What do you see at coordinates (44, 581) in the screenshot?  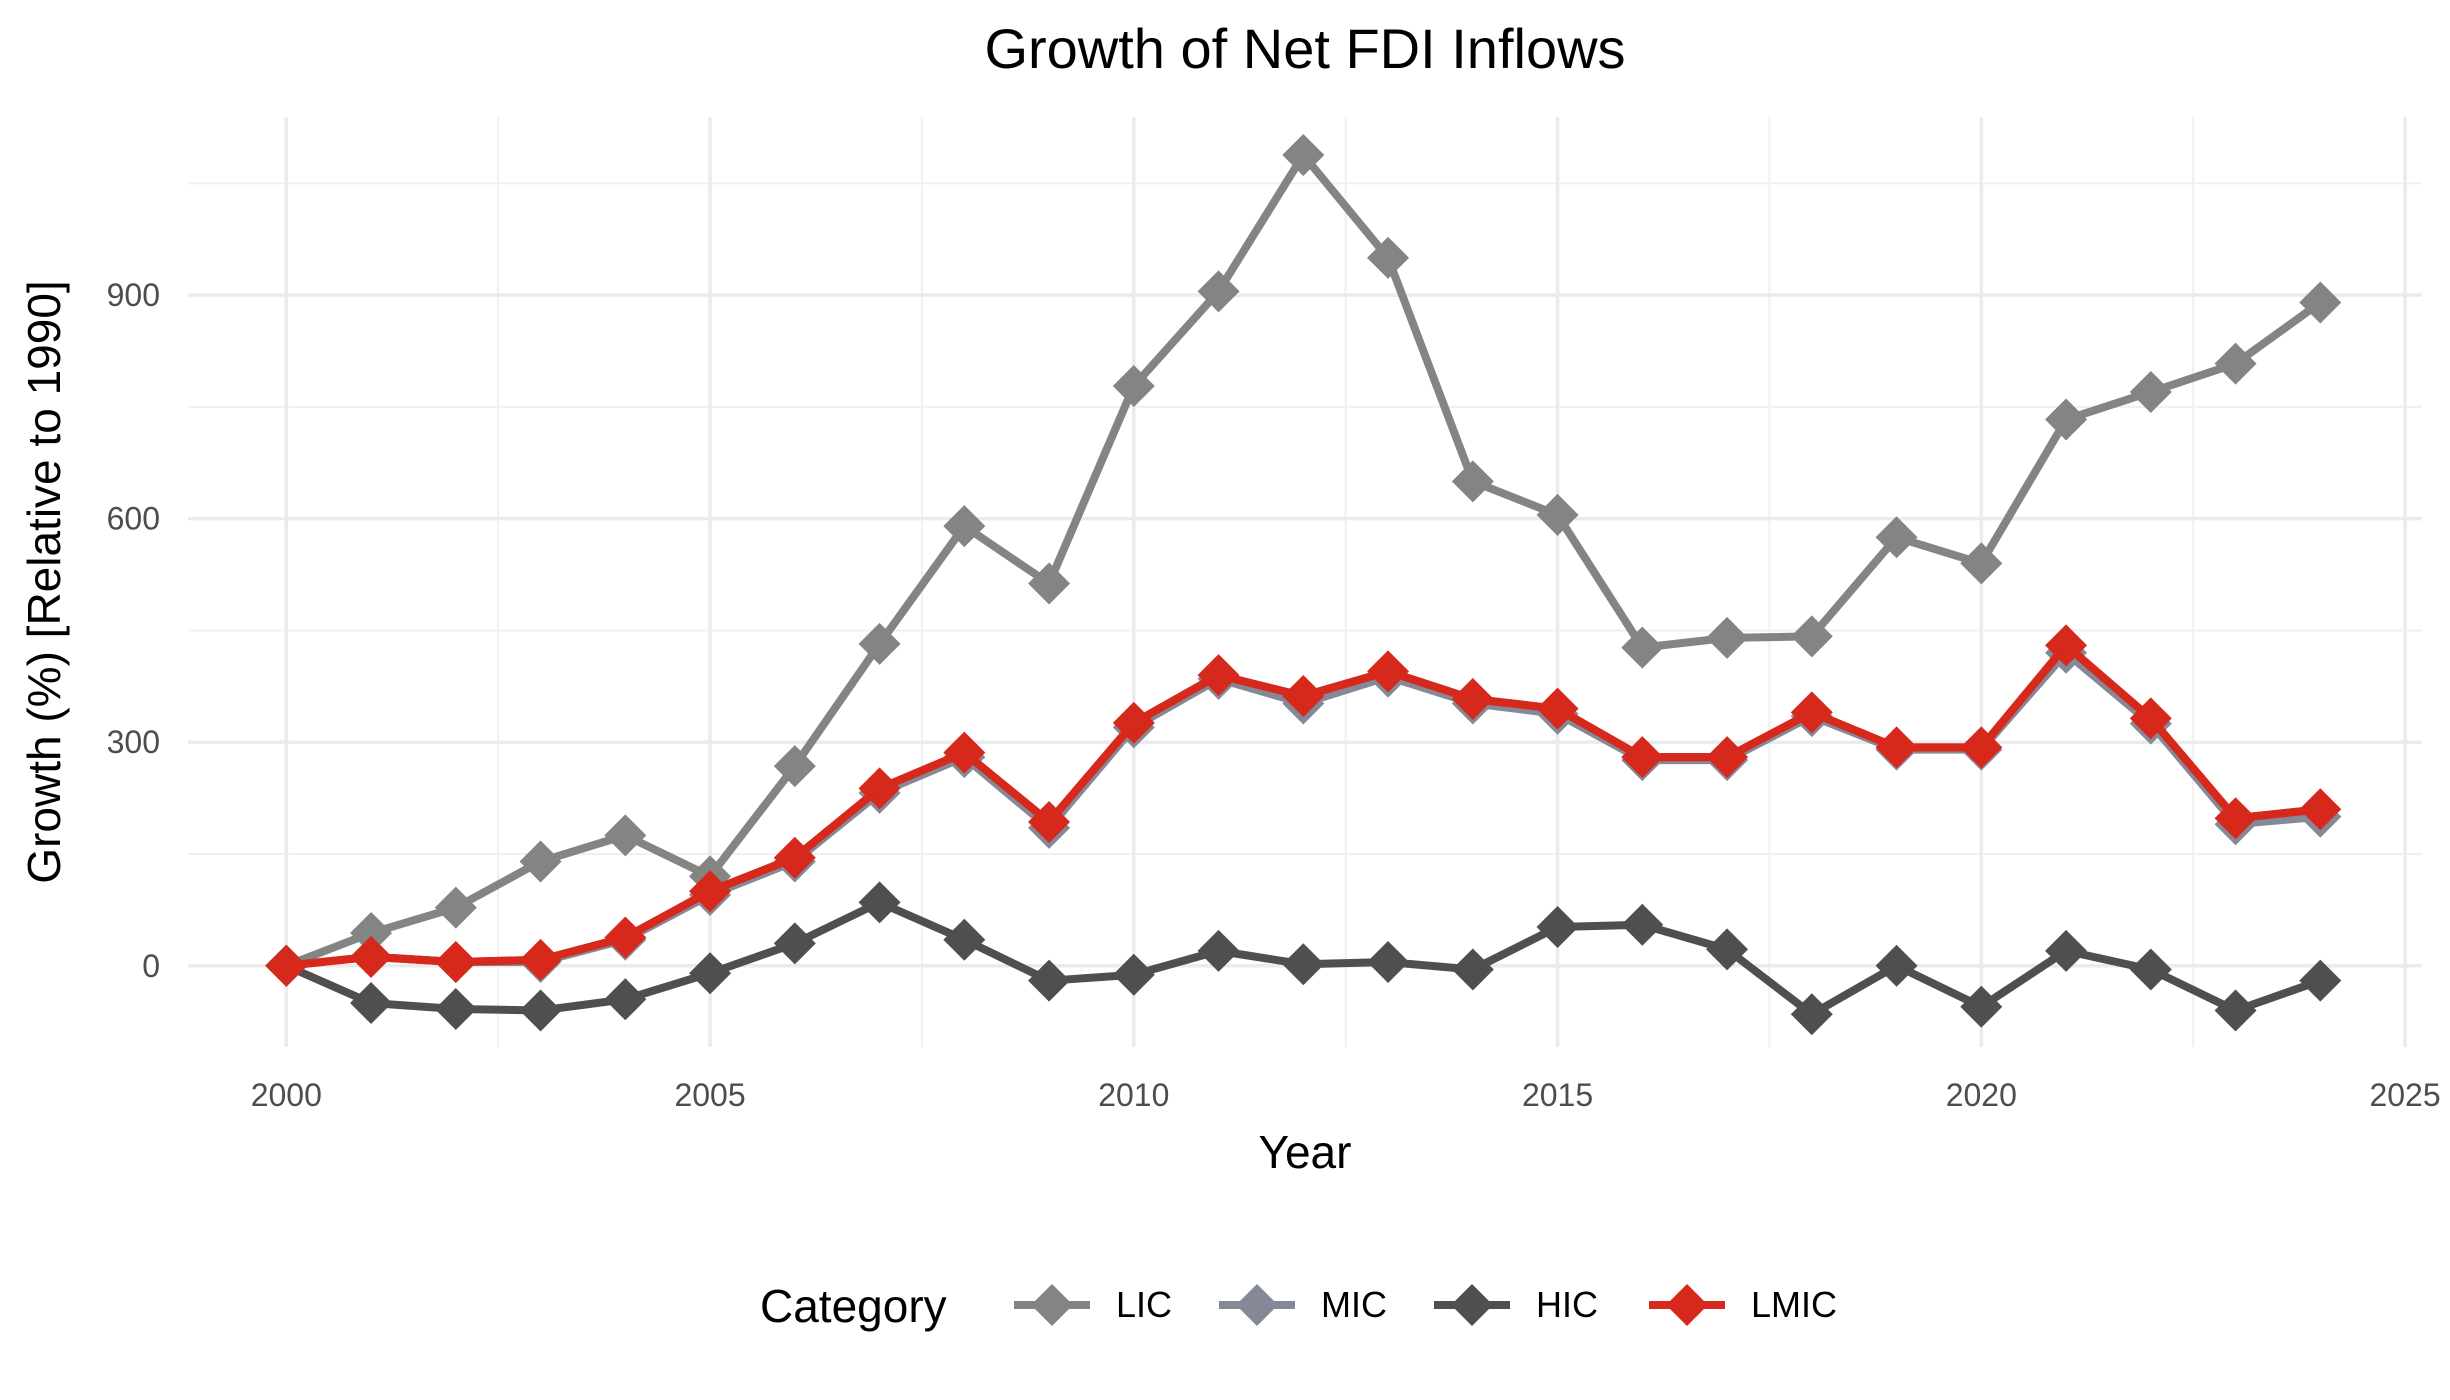 I see `y-axis-title: Growth (%) [Relative to 1990]` at bounding box center [44, 581].